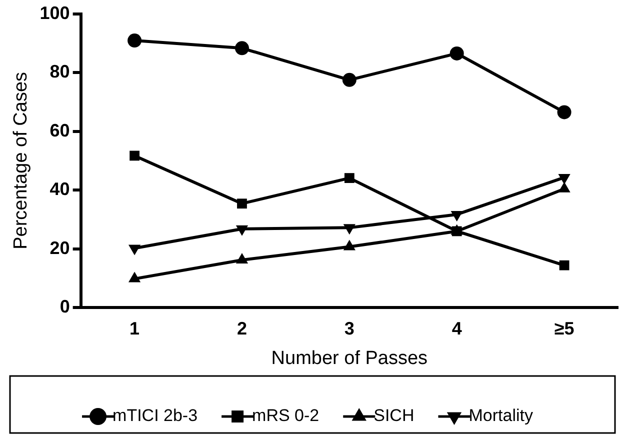  Describe the element at coordinates (60, 130) in the screenshot. I see `y-tick-label: 60` at that location.